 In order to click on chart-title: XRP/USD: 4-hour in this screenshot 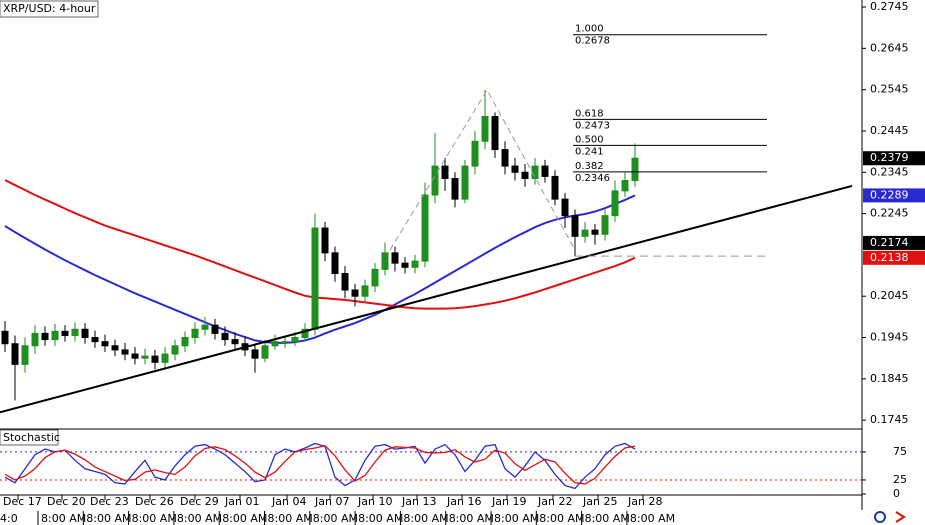, I will do `click(49, 8)`.